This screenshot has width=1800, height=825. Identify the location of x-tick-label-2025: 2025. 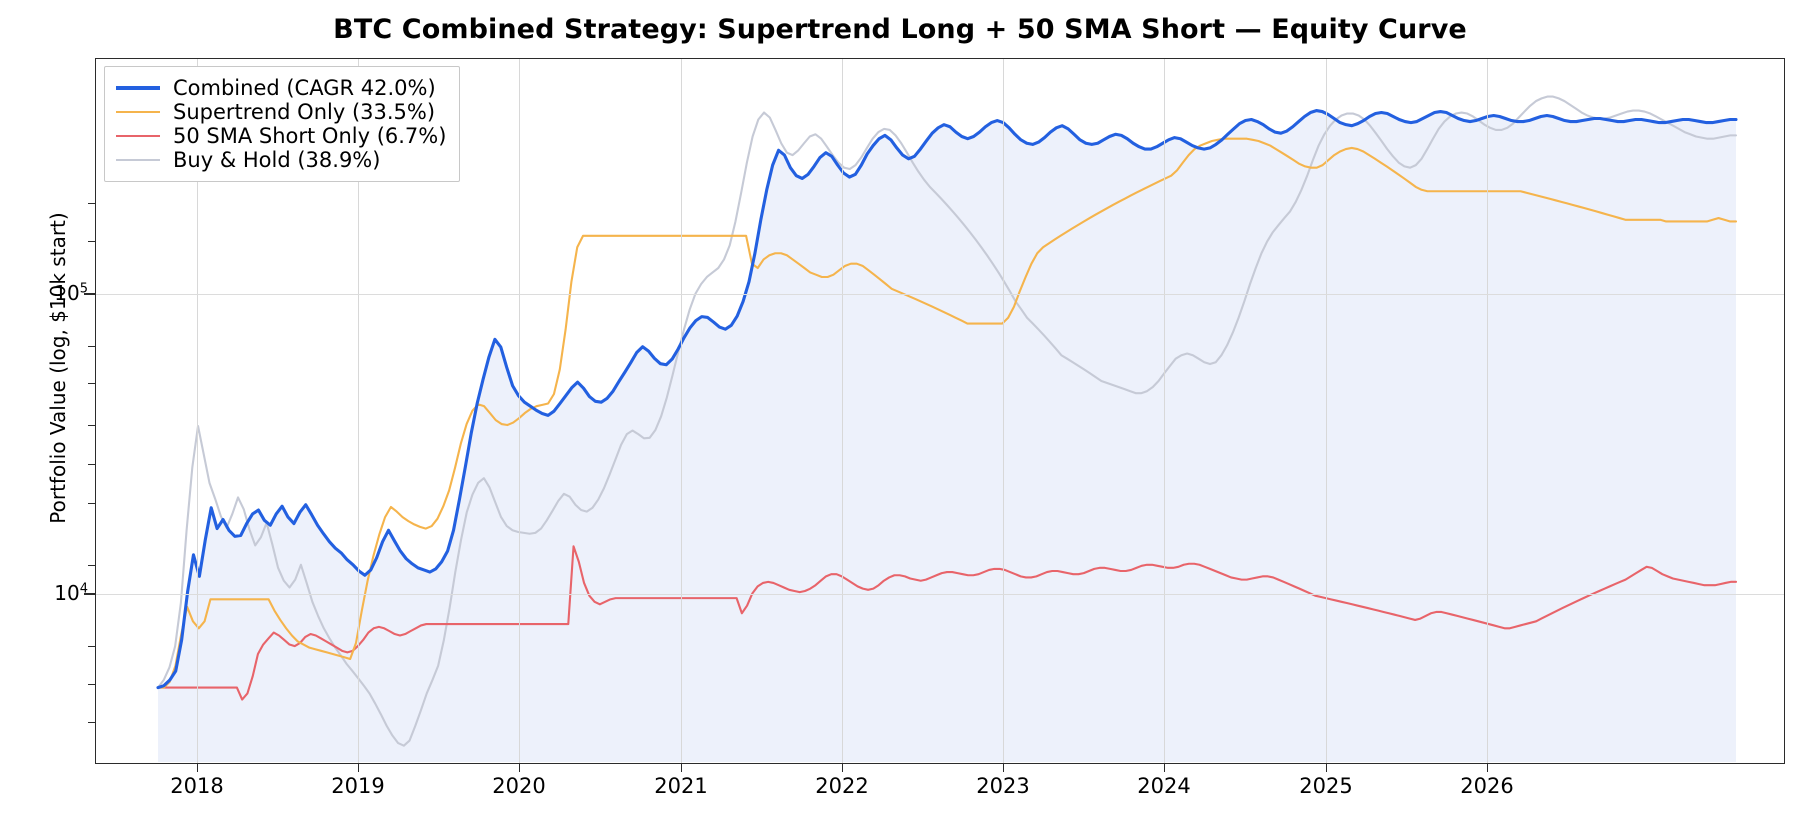
(1326, 786).